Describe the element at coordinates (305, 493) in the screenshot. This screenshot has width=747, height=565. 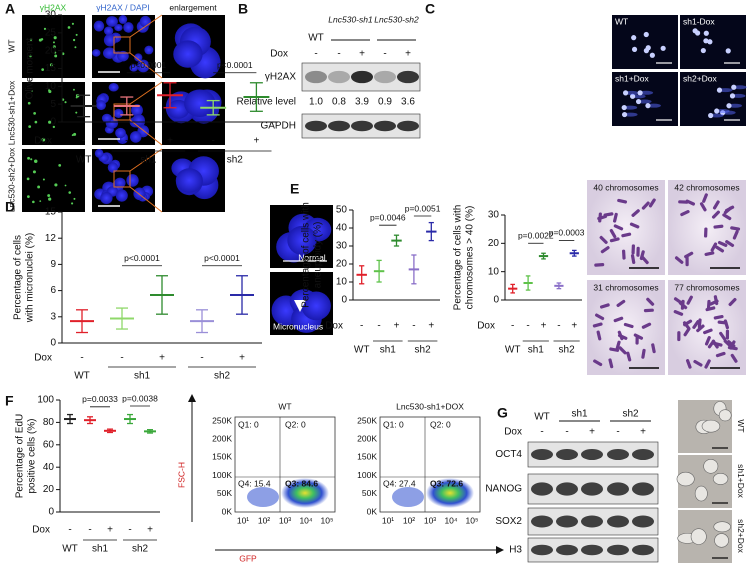
I see `flow-cloud` at that location.